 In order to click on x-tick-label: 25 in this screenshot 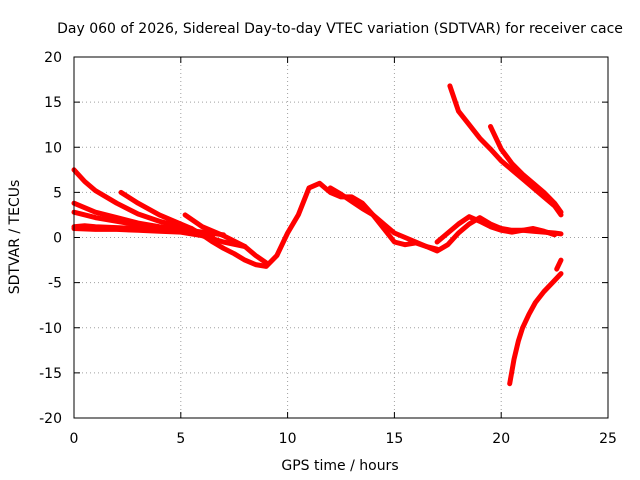, I will do `click(608, 439)`.